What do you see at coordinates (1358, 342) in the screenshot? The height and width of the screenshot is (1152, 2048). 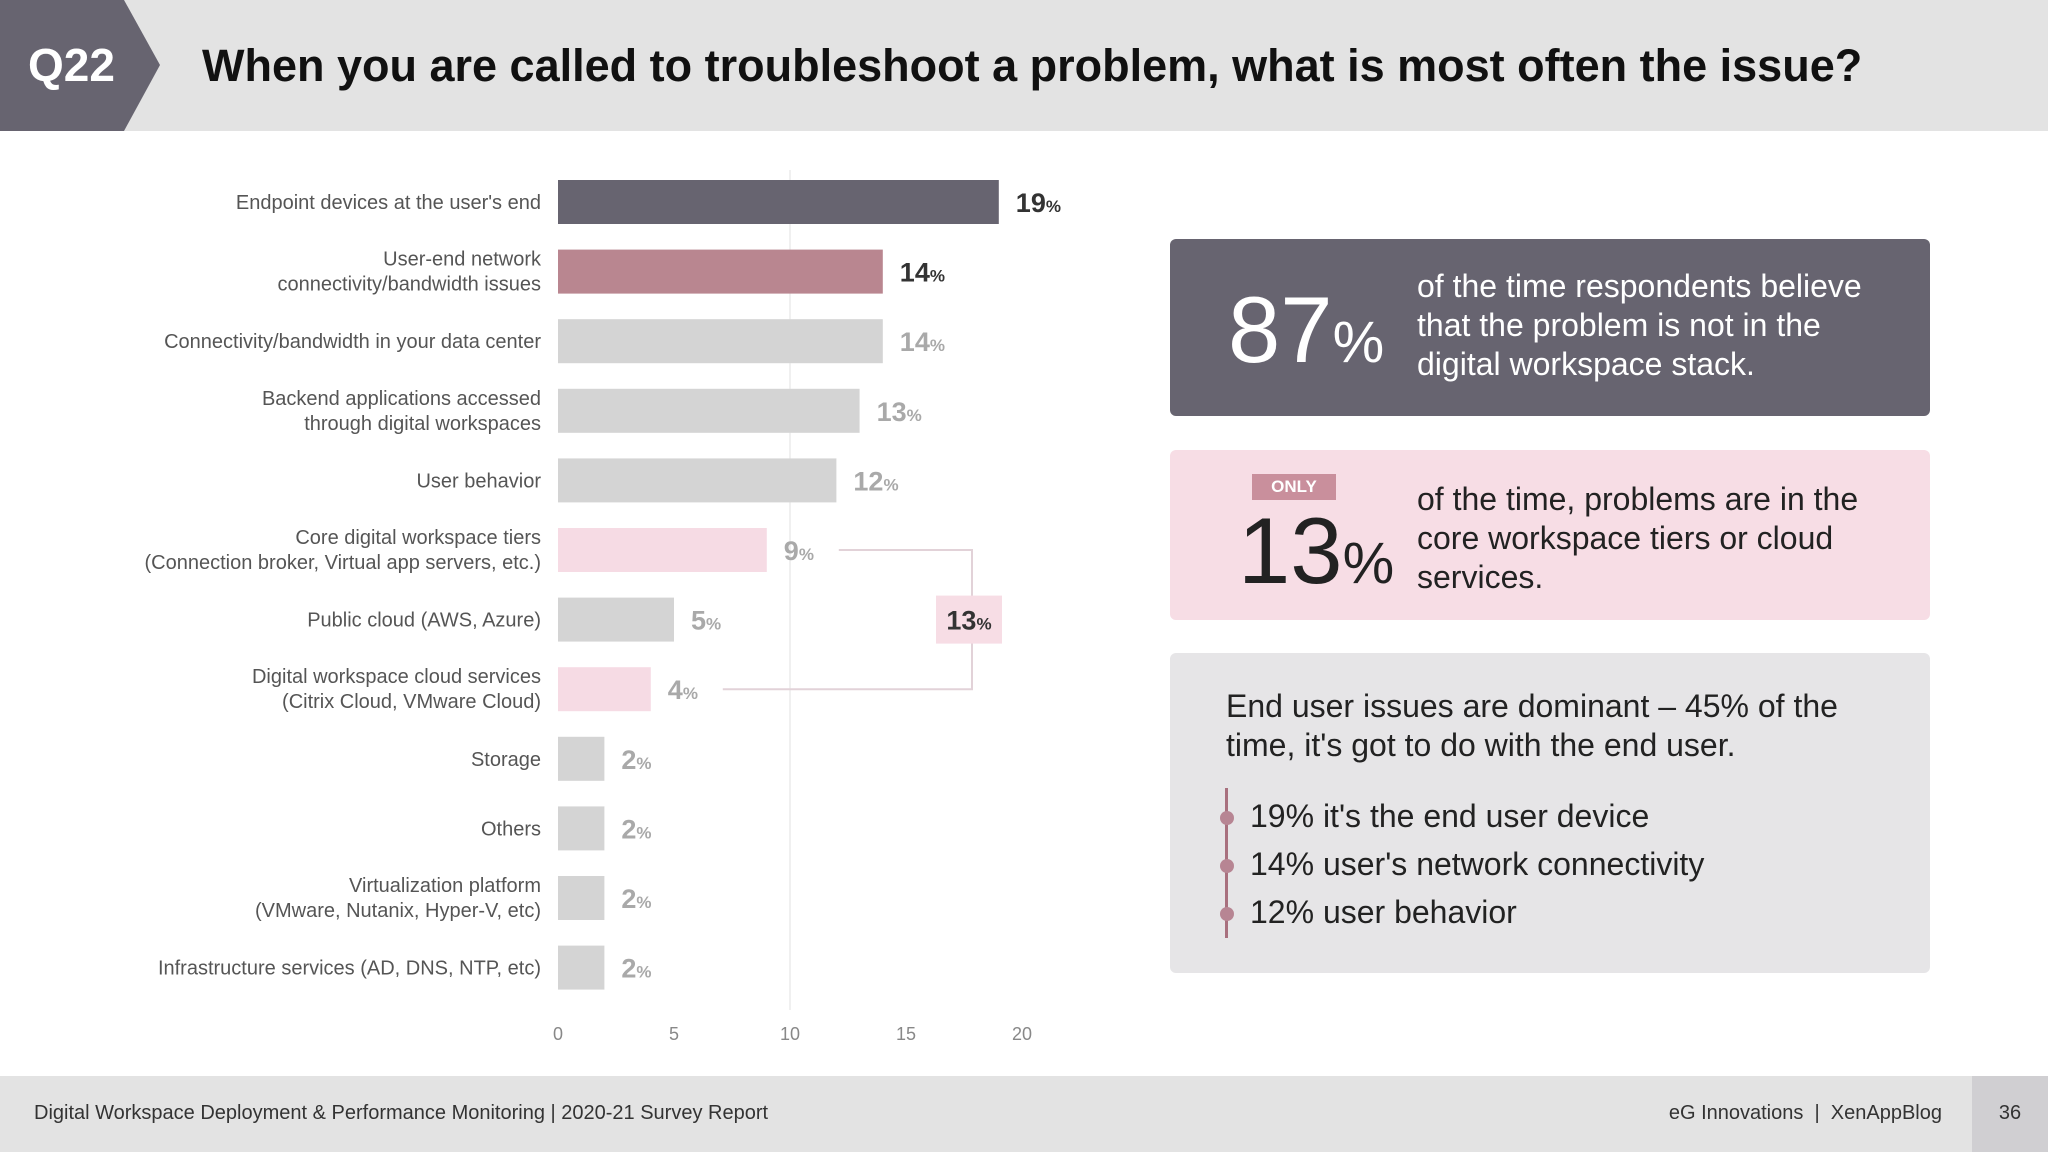 I see `stat-87-percent: %` at bounding box center [1358, 342].